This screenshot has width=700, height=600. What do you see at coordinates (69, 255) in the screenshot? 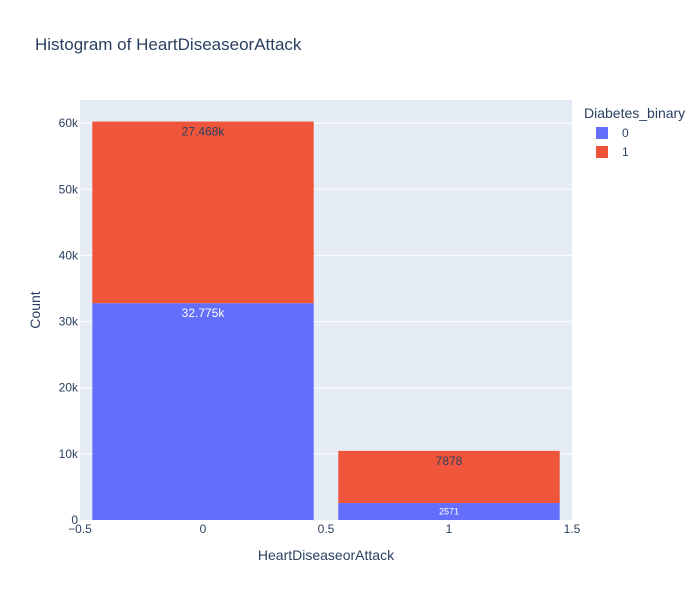
I see `y-tick-label: 40k` at bounding box center [69, 255].